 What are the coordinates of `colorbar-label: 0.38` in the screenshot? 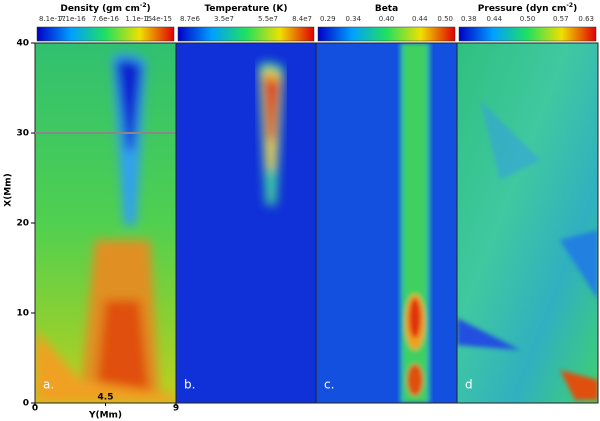 It's located at (469, 19).